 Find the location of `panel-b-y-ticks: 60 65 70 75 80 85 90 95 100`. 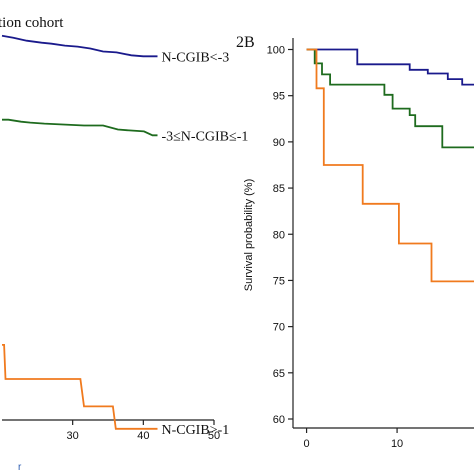

panel-b-y-ticks: 60 65 70 75 80 85 90 95 100 is located at coordinates (280, 235).